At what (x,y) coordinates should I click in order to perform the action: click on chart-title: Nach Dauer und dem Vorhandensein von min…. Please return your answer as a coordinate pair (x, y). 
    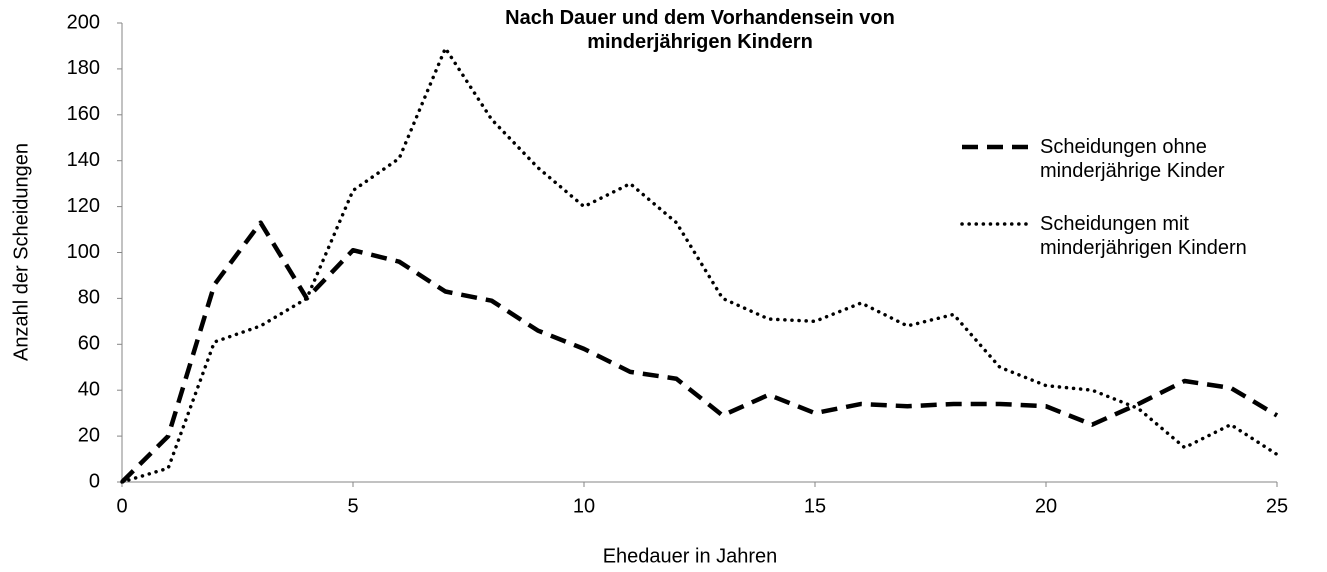
    Looking at the image, I should click on (700, 30).